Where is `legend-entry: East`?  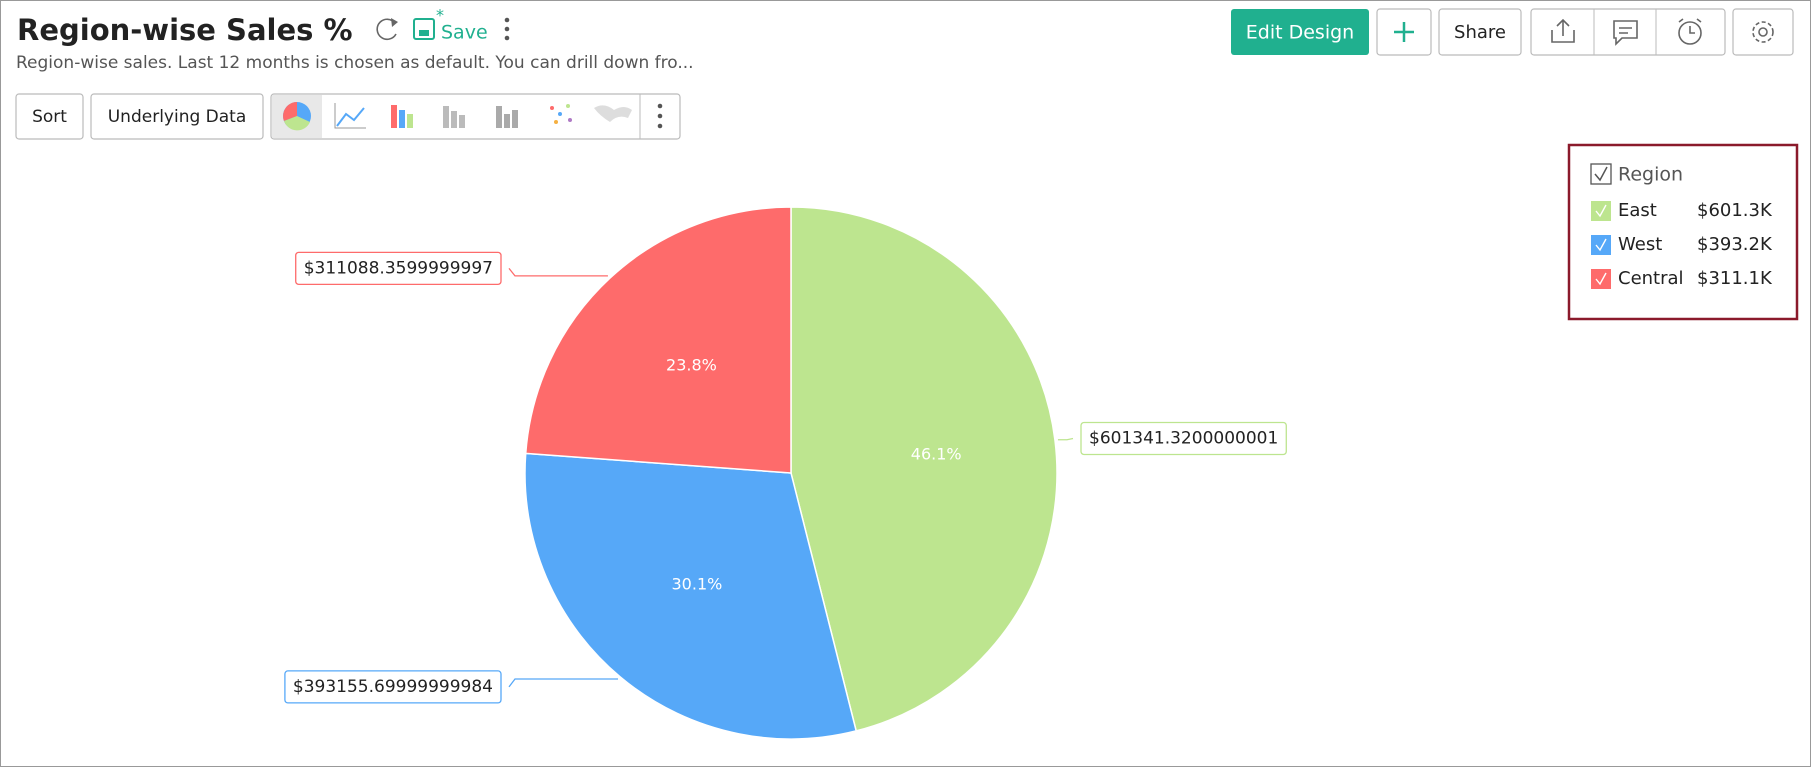 legend-entry: East is located at coordinates (1637, 210).